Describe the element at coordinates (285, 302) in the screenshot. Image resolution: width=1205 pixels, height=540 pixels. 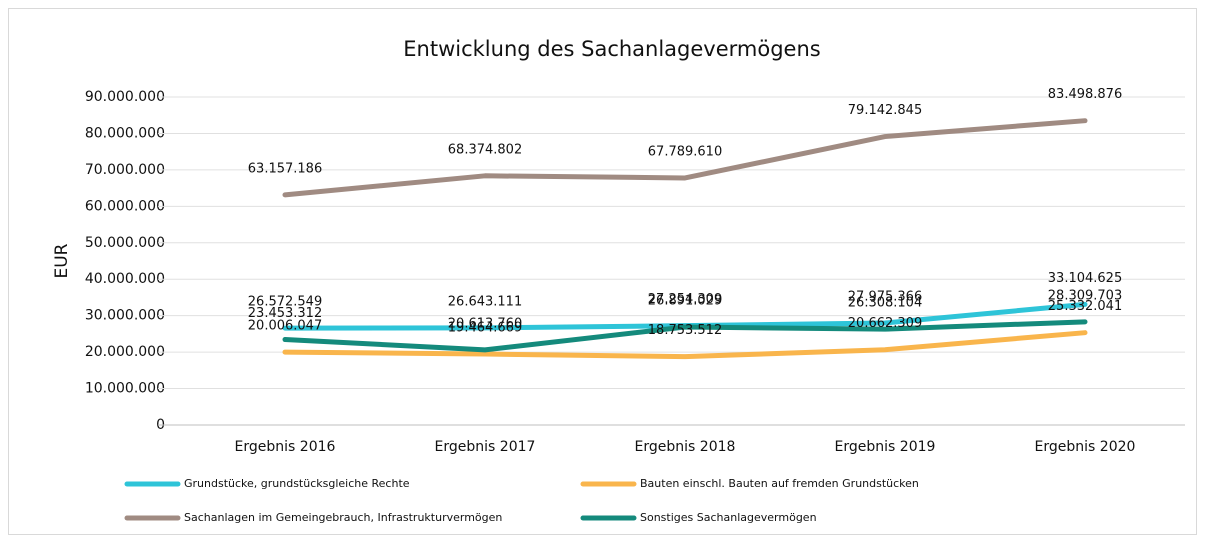
I see `data-label: 26.572.549` at that location.